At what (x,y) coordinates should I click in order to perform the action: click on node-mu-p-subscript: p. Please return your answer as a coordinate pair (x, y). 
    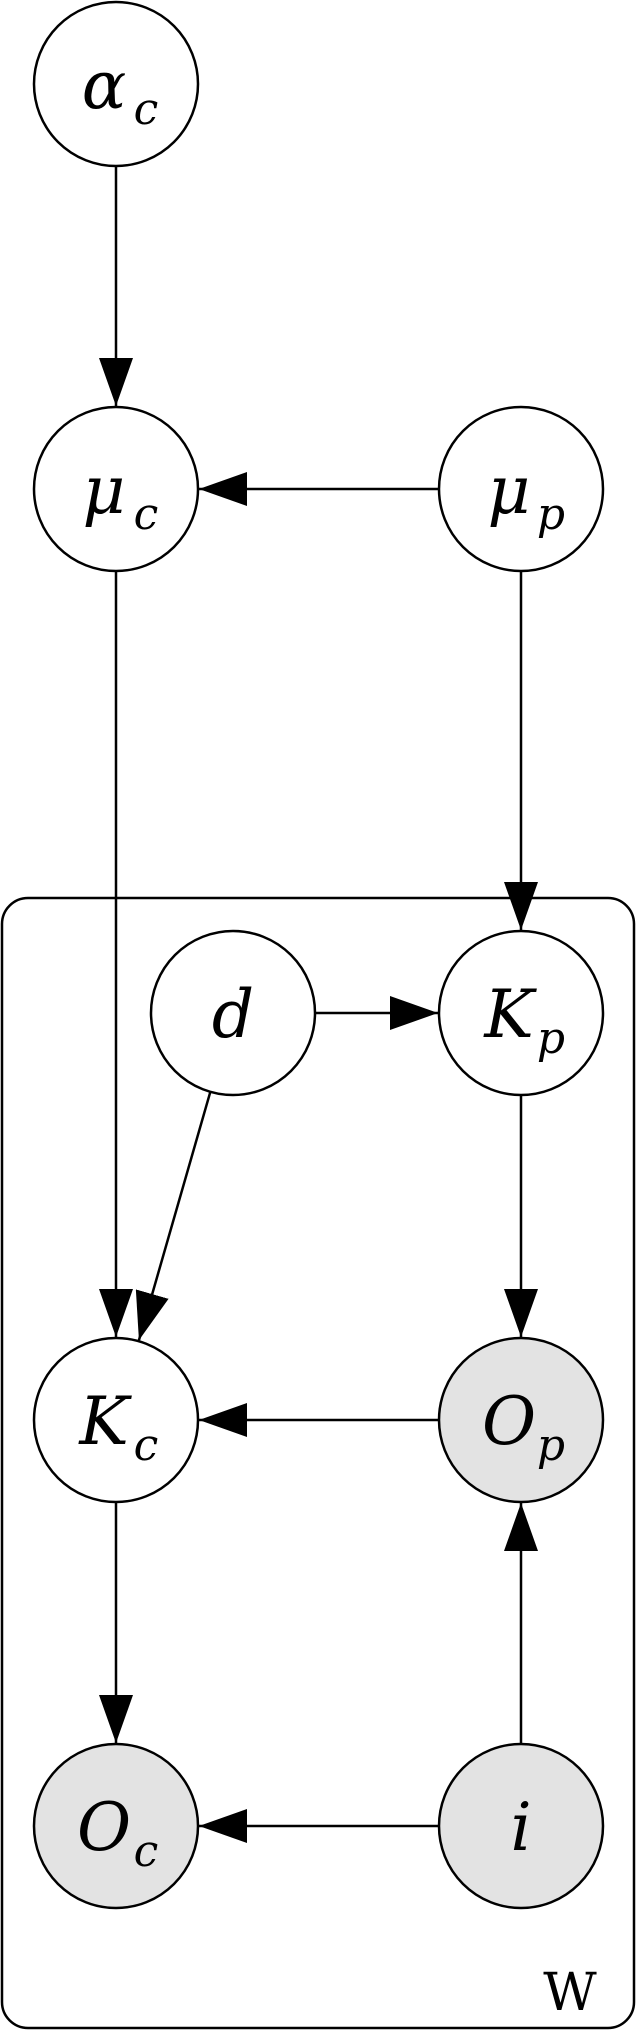
    Looking at the image, I should click on (551, 514).